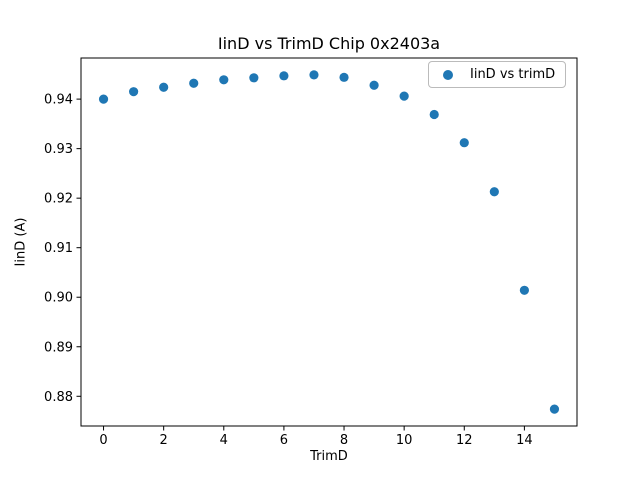  What do you see at coordinates (284, 440) in the screenshot?
I see `x-tick-label: 6` at bounding box center [284, 440].